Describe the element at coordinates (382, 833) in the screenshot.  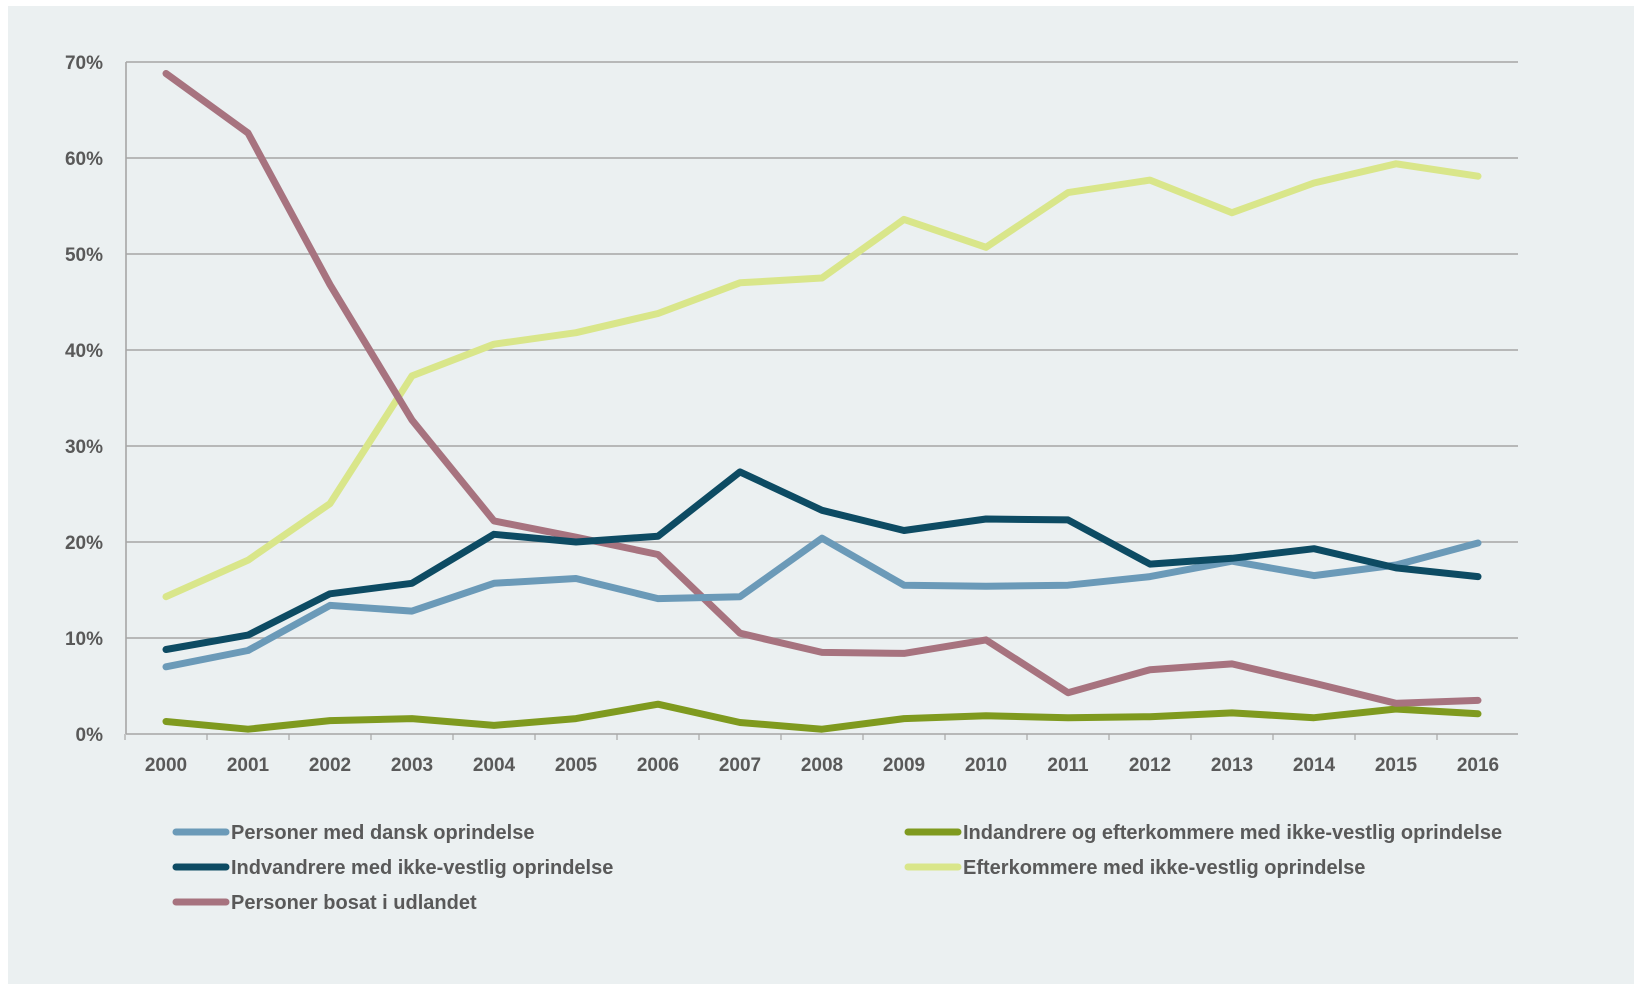
I see `legend-label: Personer med dansk oprindelse` at that location.